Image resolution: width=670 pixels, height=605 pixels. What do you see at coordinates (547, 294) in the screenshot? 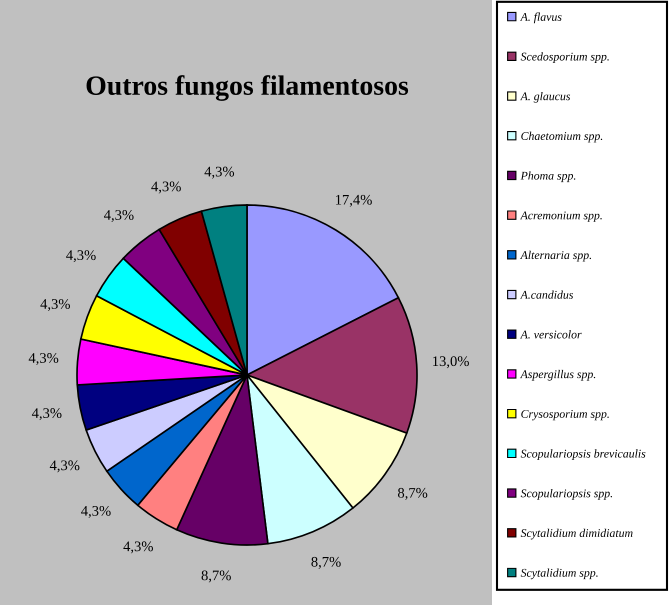
I see `legend-label: A.candidus` at bounding box center [547, 294].